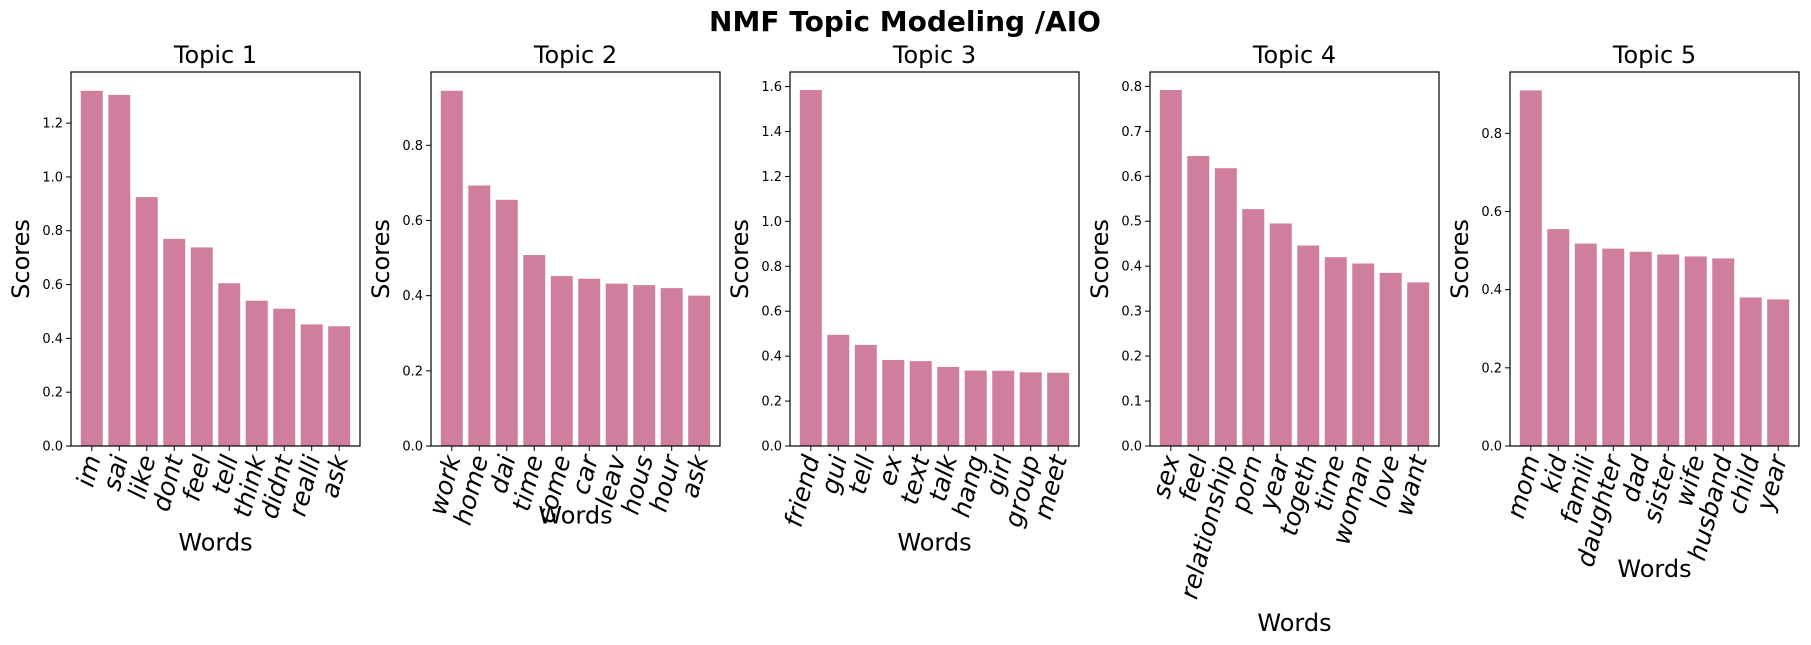  What do you see at coordinates (575, 55) in the screenshot?
I see `chart-title: Topic 2` at bounding box center [575, 55].